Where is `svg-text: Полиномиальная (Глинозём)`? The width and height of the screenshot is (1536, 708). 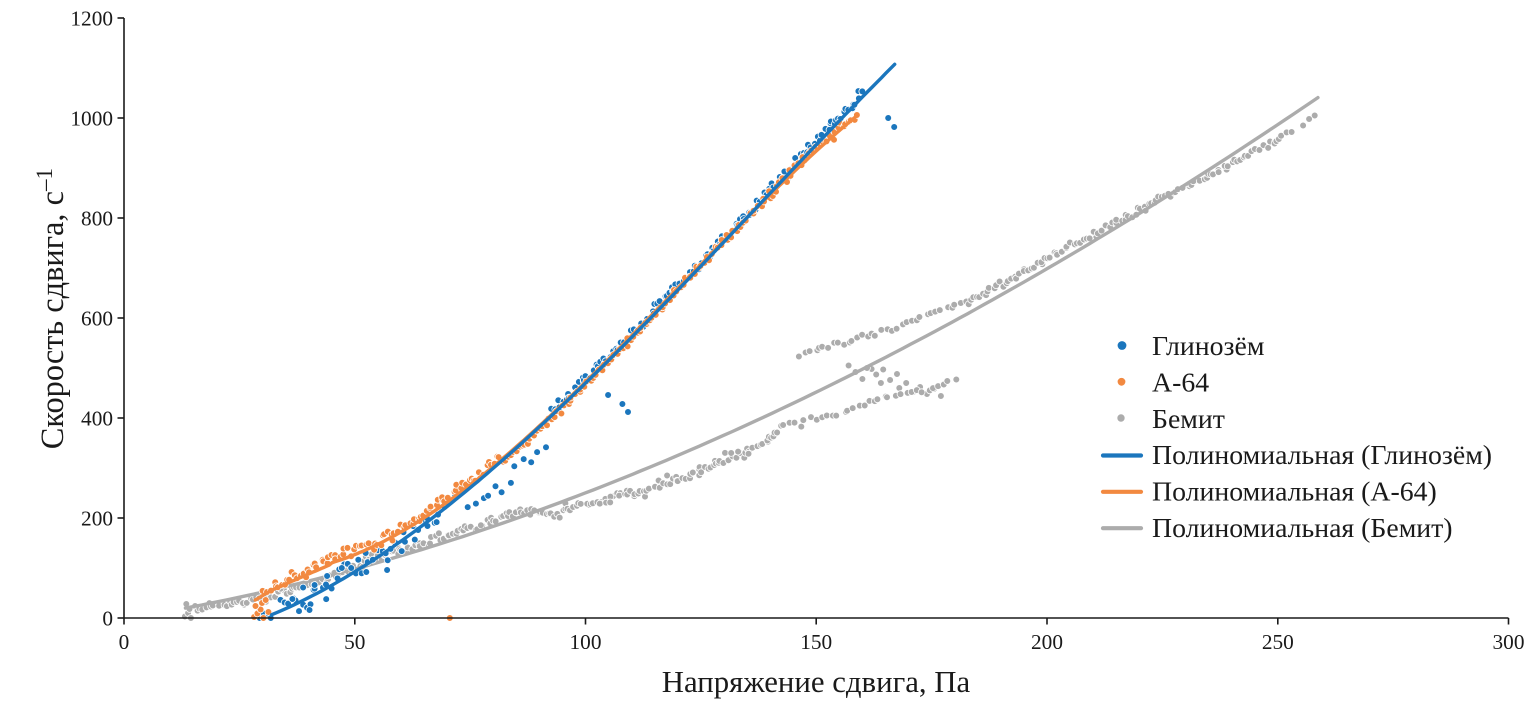
svg-text: Полиномиальная (Глинозём) is located at coordinates (1322, 455).